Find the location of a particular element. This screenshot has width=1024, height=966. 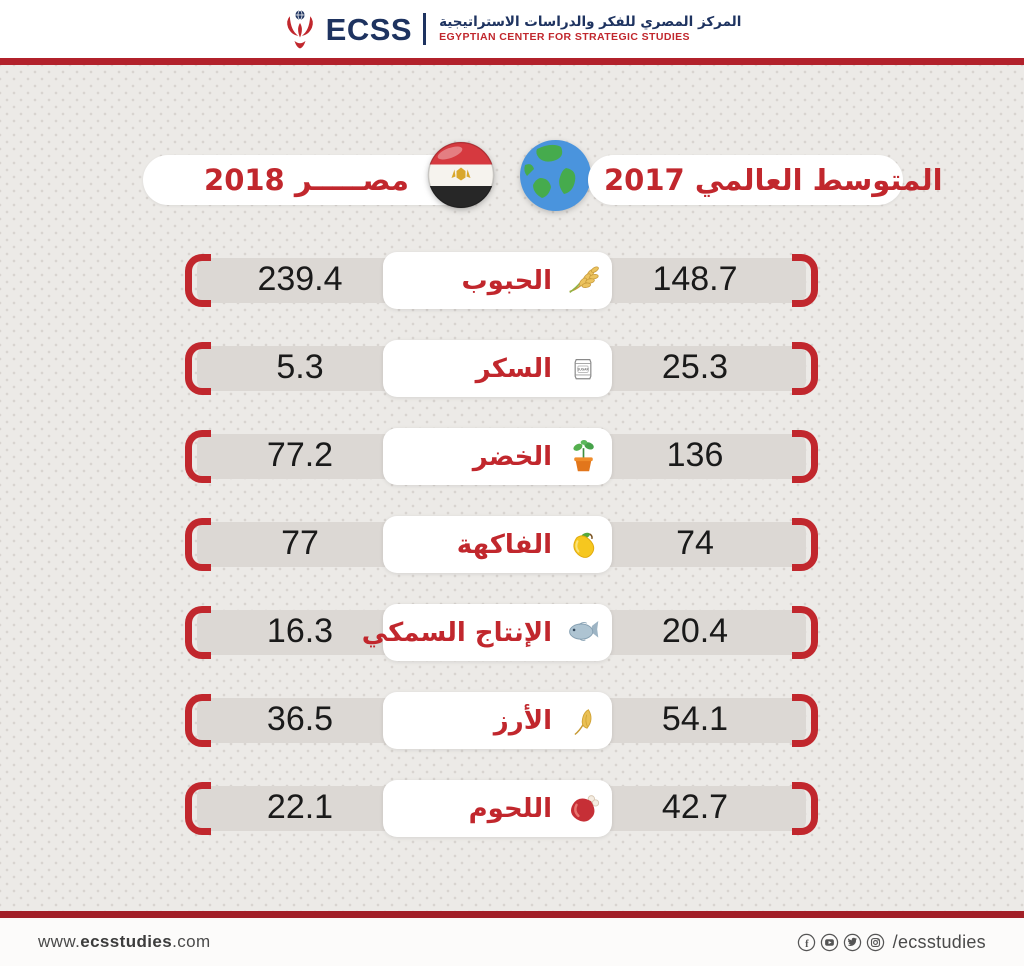

fish-icon is located at coordinates (583, 633).